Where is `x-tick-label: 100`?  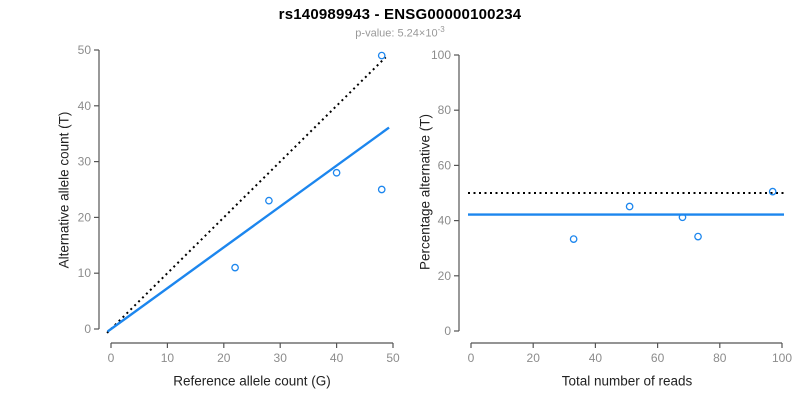
x-tick-label: 100 is located at coordinates (782, 358).